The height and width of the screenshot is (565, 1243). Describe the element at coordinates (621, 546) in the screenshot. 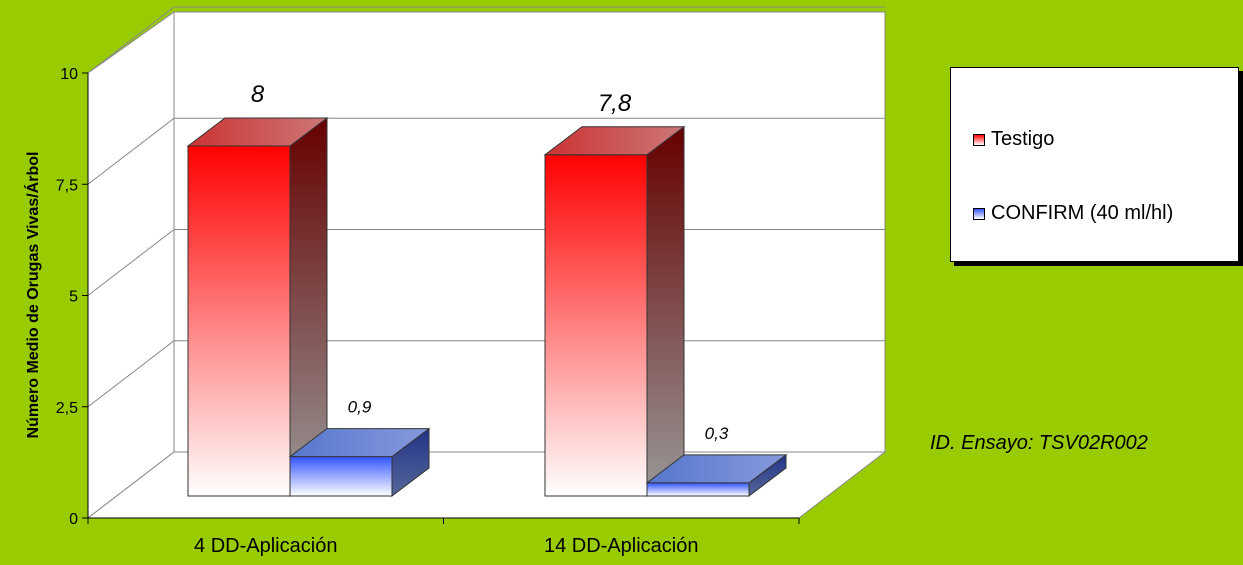

I see `x-tick-label: 14 DD-Aplicación` at that location.